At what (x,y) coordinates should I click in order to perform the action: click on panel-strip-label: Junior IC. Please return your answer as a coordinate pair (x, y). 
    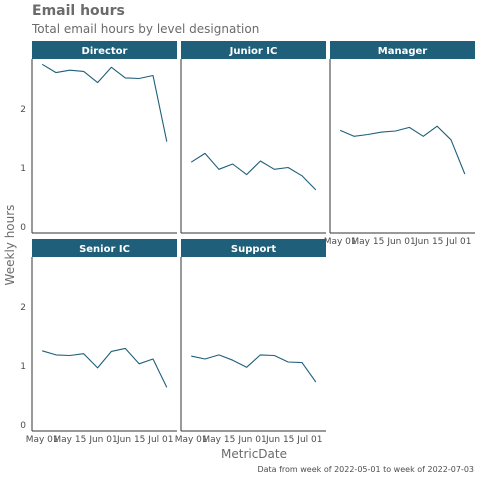
    Looking at the image, I should click on (253, 51).